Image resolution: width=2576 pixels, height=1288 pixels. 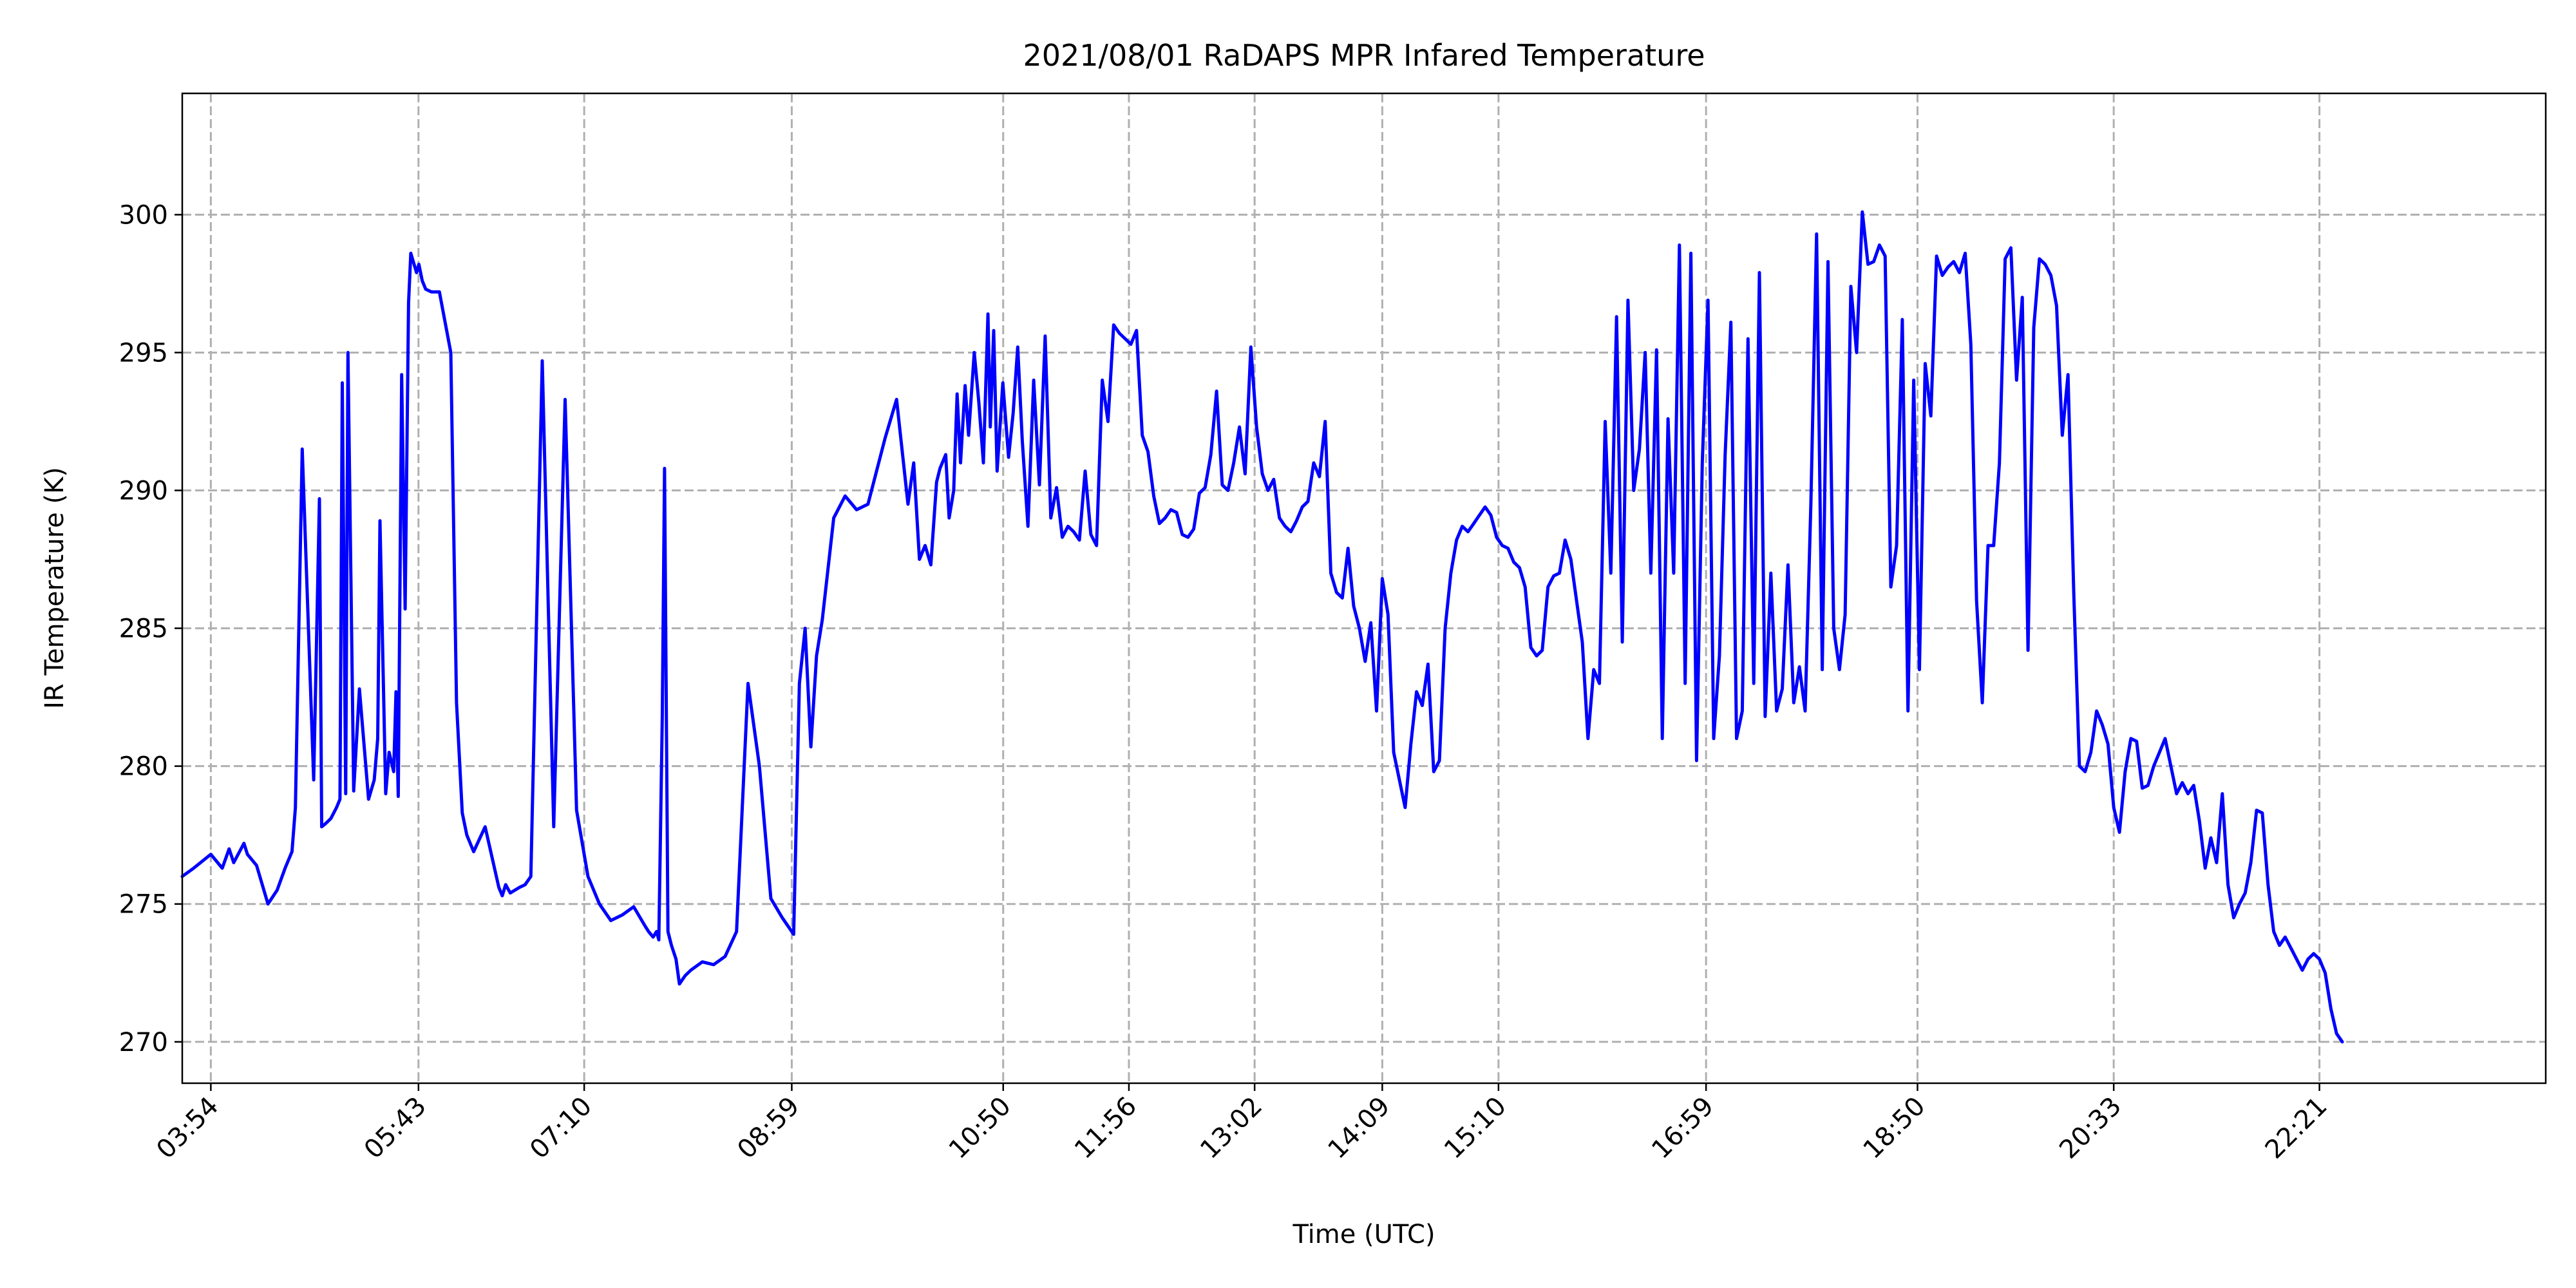 I want to click on x-tick-label: 14:09, so click(x=1359, y=1128).